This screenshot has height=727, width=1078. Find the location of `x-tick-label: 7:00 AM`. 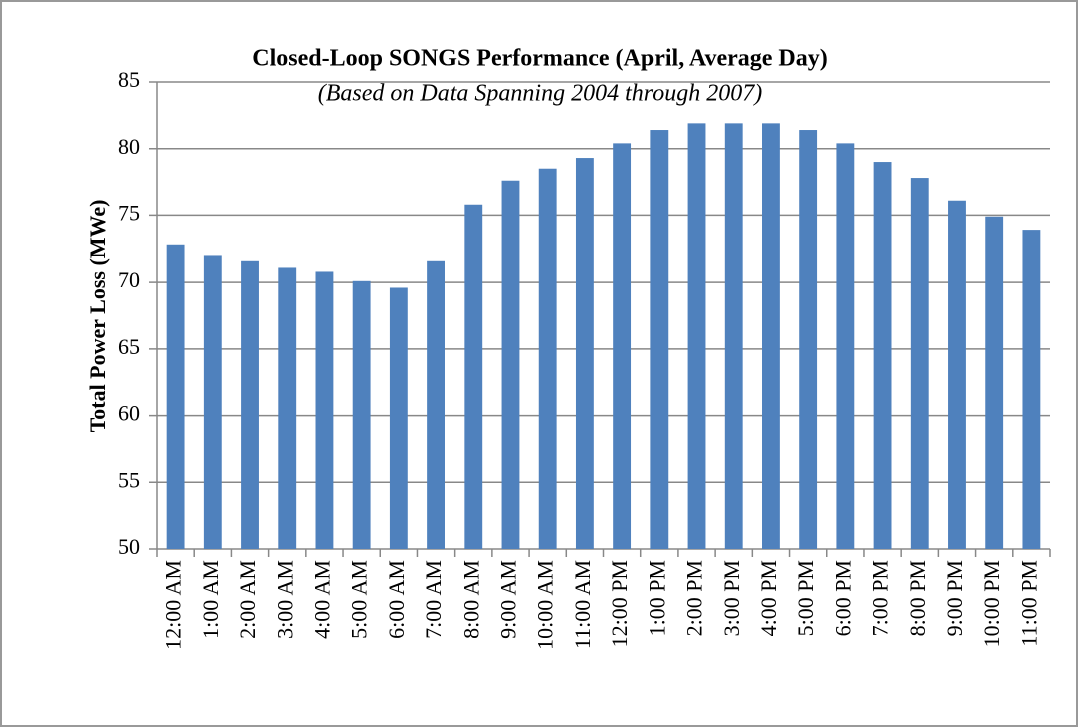

x-tick-label: 7:00 AM is located at coordinates (433, 599).